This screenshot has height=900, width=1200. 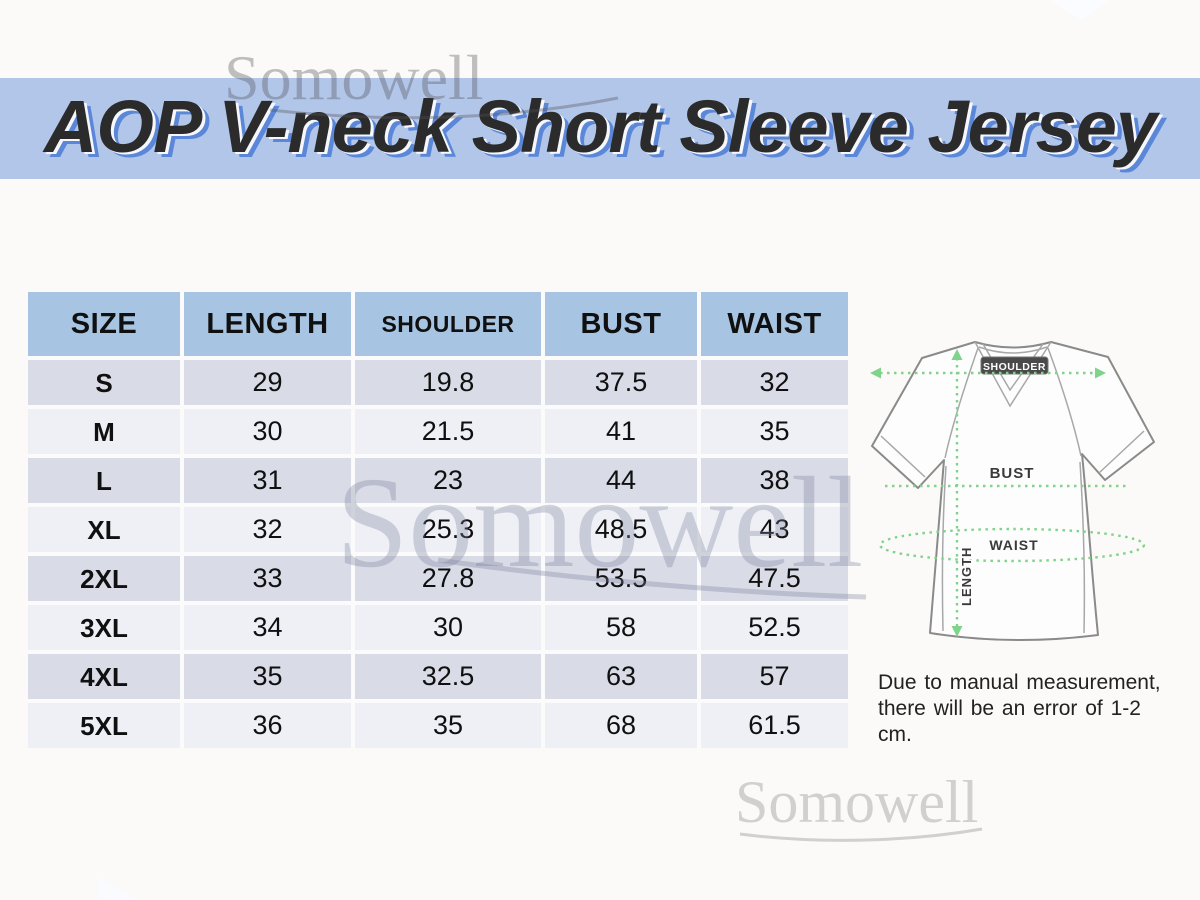 What do you see at coordinates (621, 725) in the screenshot?
I see `table-cell: 68` at bounding box center [621, 725].